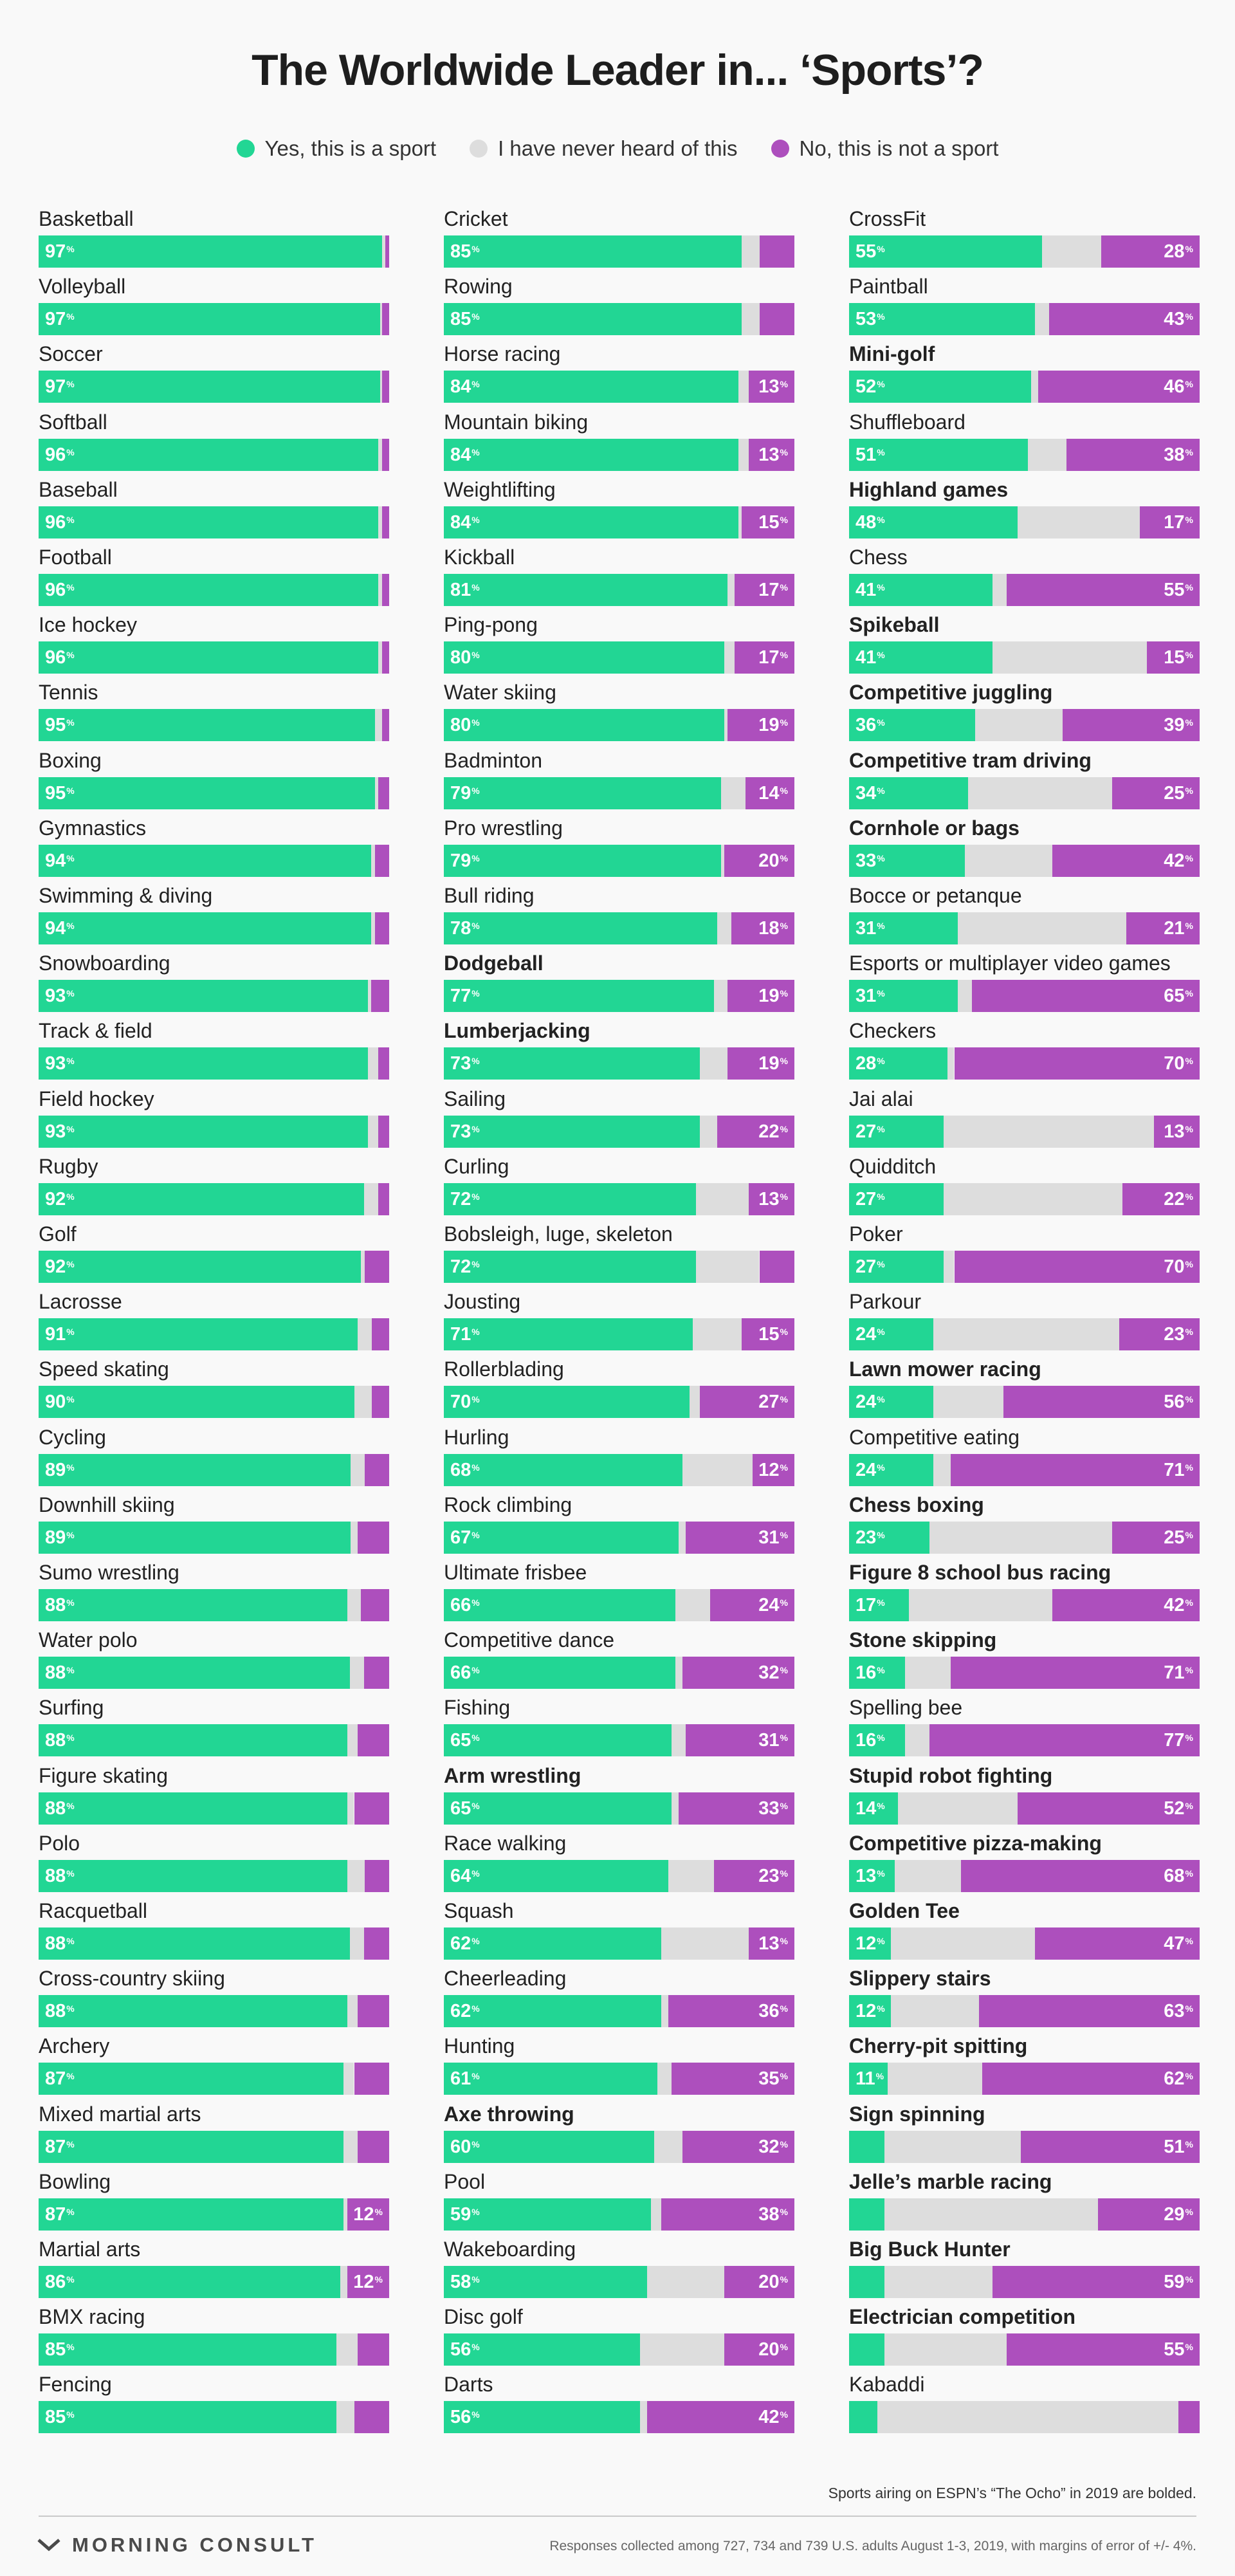  Describe the element at coordinates (870, 1808) in the screenshot. I see `value-label-yes: 14%` at that location.